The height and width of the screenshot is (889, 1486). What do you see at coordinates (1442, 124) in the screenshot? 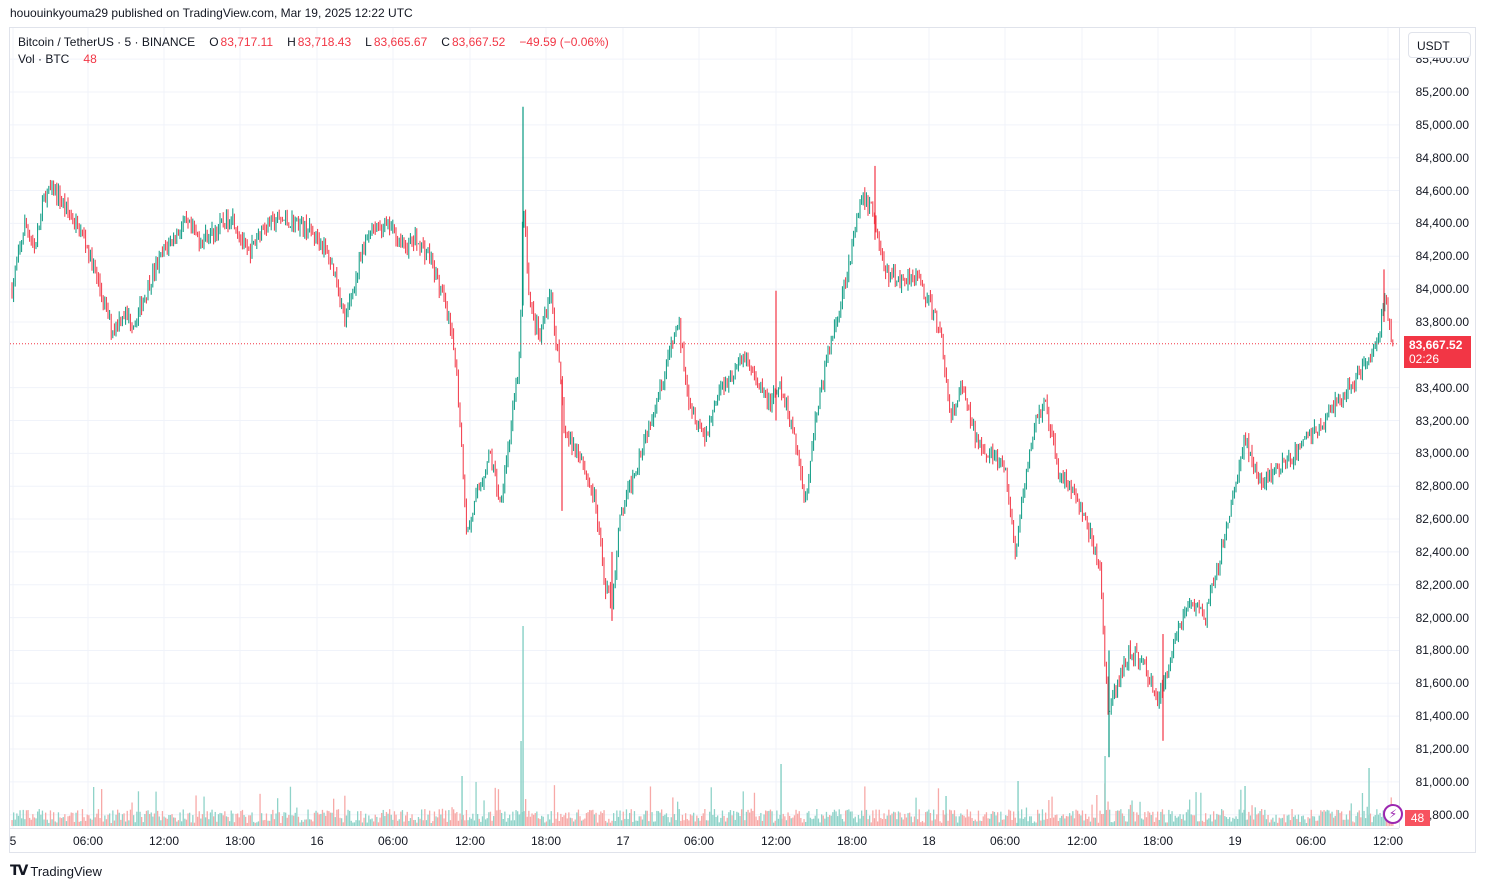
I see `price-tick-label: 85,000.00` at bounding box center [1442, 124].